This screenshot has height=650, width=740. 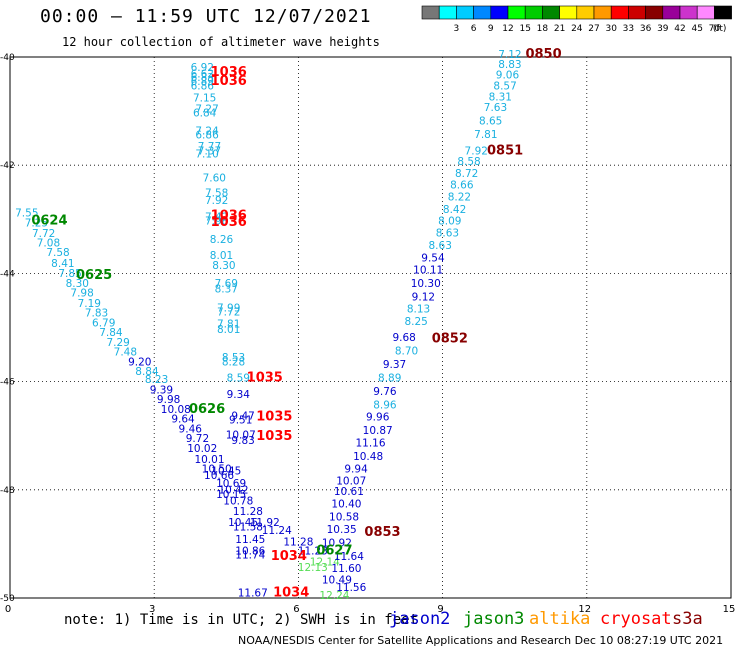 I want to click on swh-label: 8.89, so click(x=389, y=379).